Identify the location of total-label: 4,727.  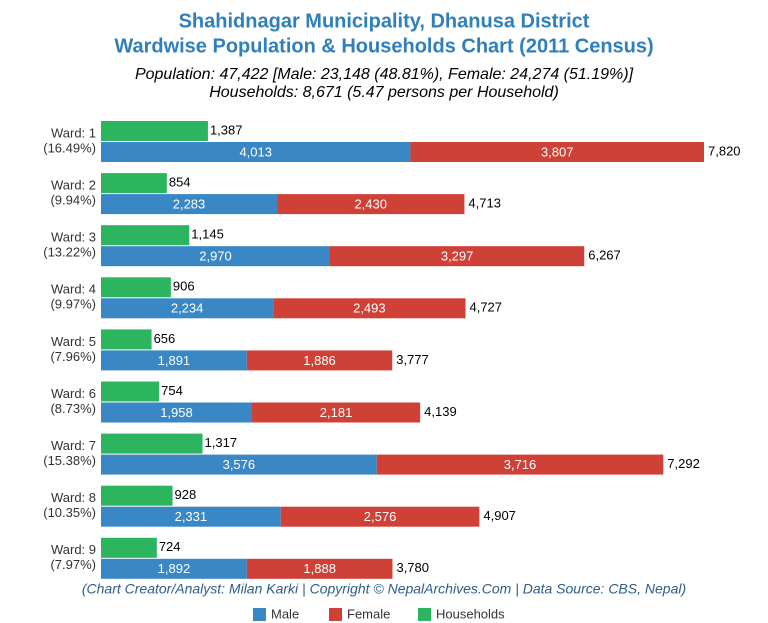
(485, 307).